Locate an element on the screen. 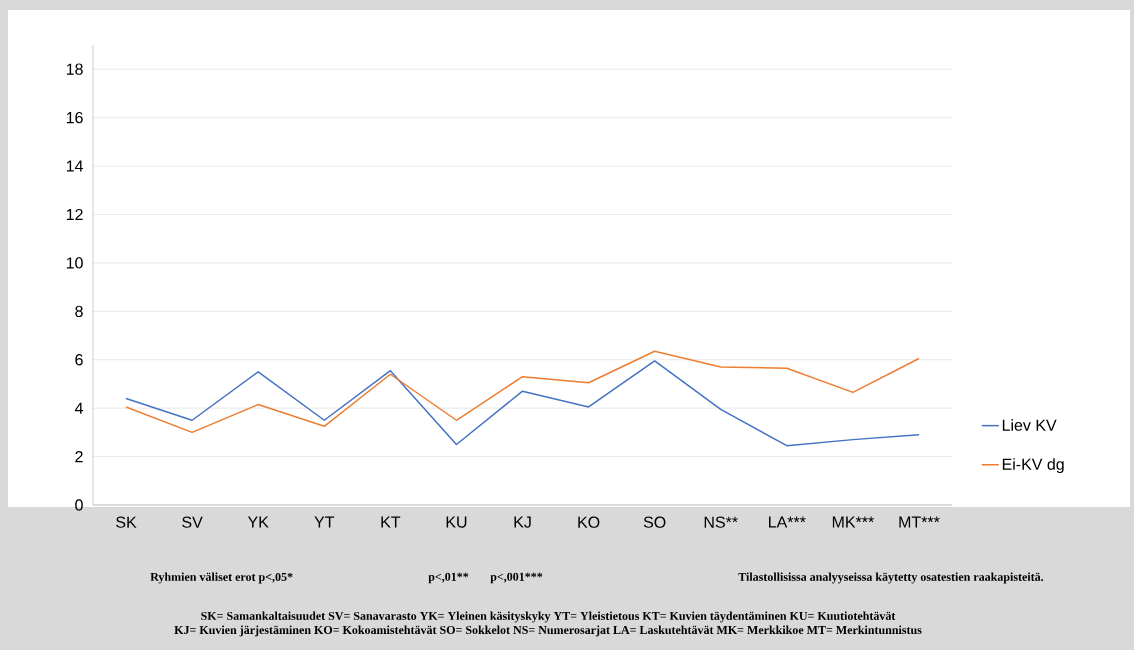 The height and width of the screenshot is (650, 1134). text: KJ= Kuvien järjestäminen KO= Kokoamistehtävät SO= Sokkelot NS= Numerosarjat LA= Laskutehtävät MK= Merkkikoe MT= Merkintunnistus is located at coordinates (548, 631).